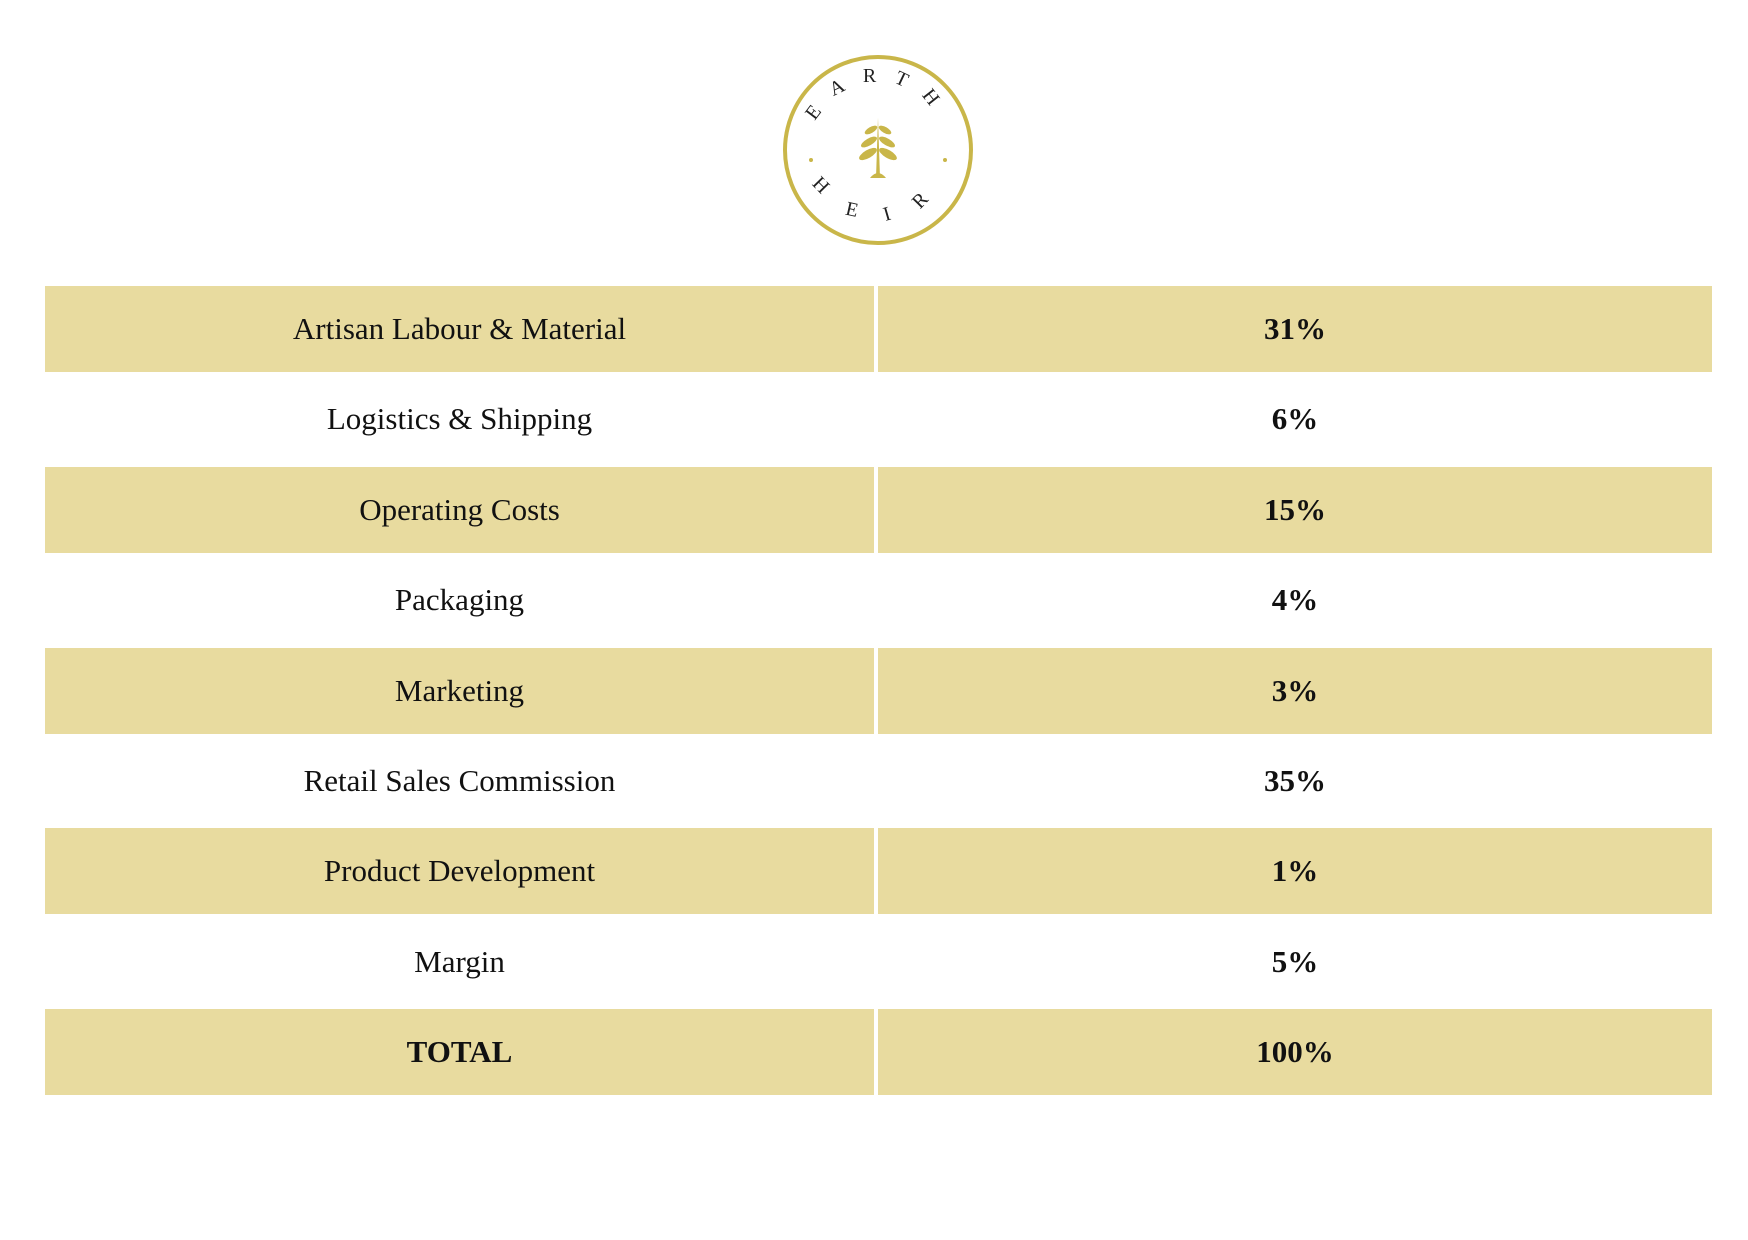 Image resolution: width=1748 pixels, height=1240 pixels. I want to click on row-value: 1%, so click(1295, 871).